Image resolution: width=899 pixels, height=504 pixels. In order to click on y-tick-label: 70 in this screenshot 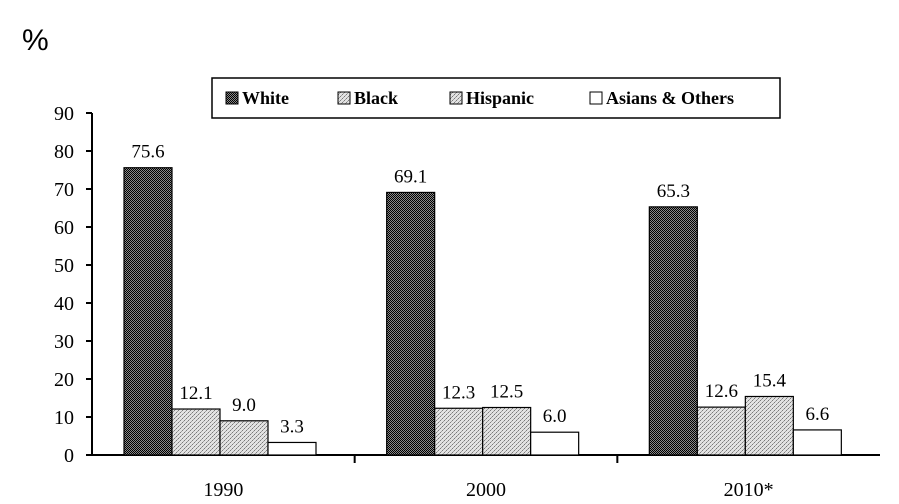, I will do `click(64, 190)`.